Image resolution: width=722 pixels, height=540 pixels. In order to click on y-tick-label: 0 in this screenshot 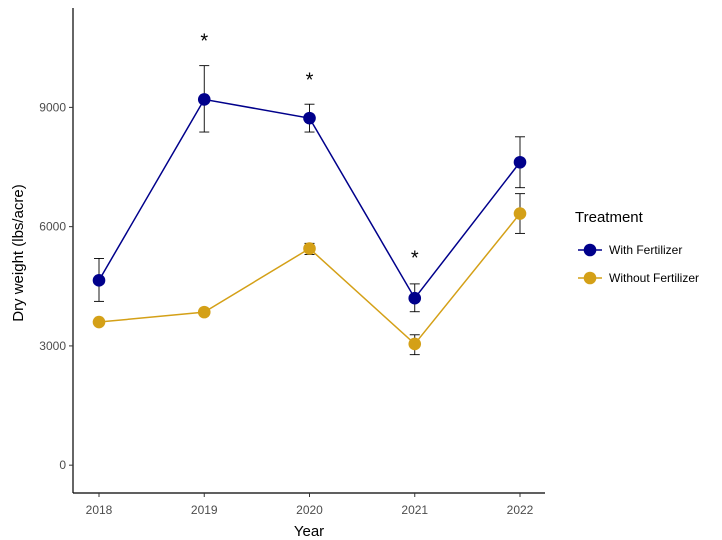, I will do `click(62, 465)`.